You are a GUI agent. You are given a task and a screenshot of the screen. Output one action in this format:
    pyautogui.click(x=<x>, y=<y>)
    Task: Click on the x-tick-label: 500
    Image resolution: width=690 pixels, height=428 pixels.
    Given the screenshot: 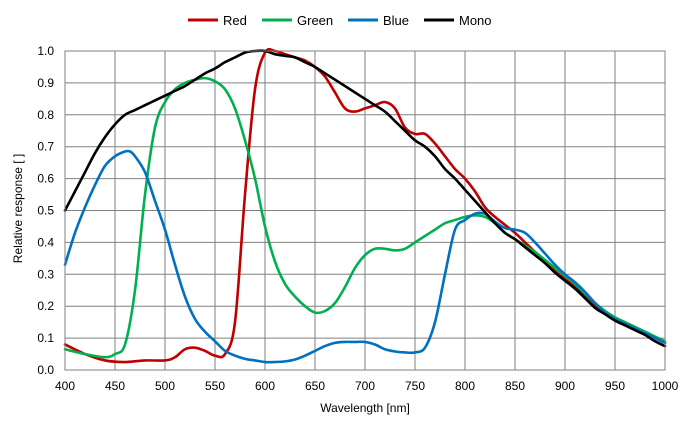 What is the action you would take?
    pyautogui.click(x=165, y=386)
    